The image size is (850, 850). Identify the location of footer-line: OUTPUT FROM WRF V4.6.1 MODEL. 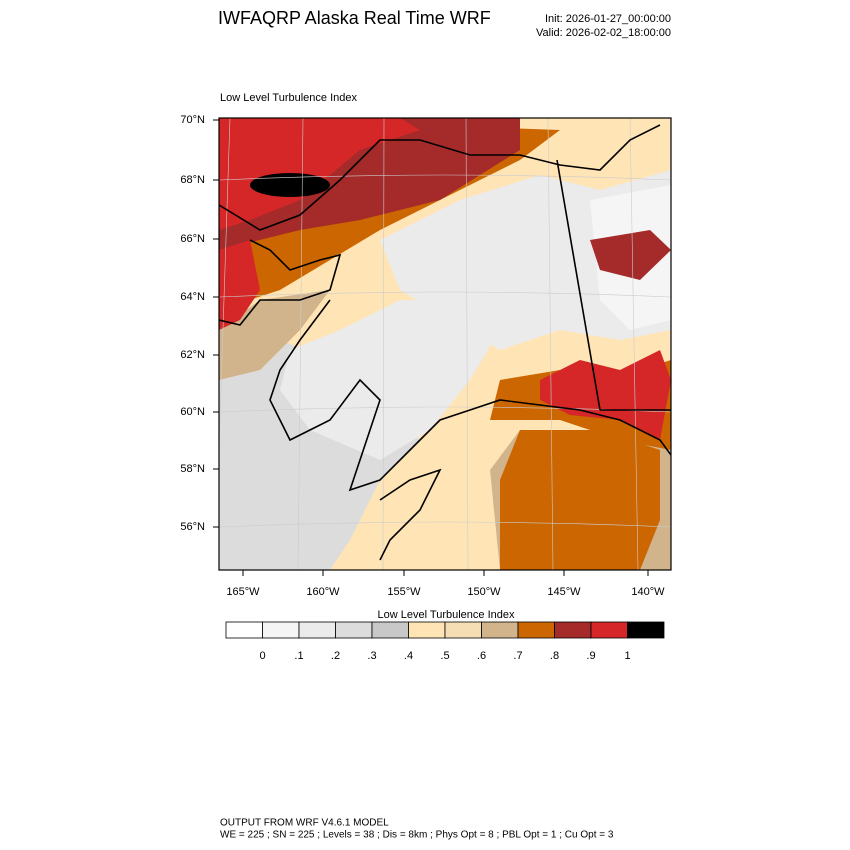
(304, 823).